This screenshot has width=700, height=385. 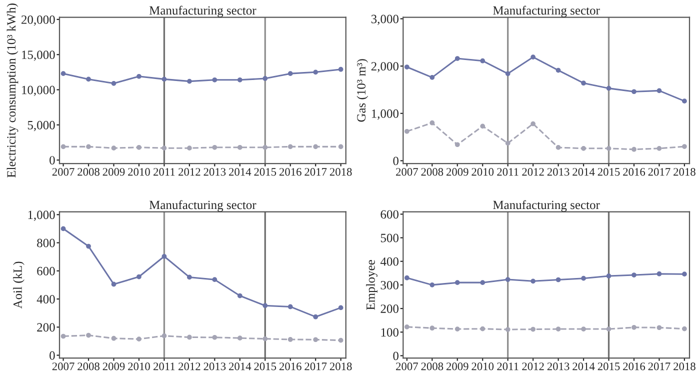 I want to click on y-tick-label: 300, so click(x=389, y=285).